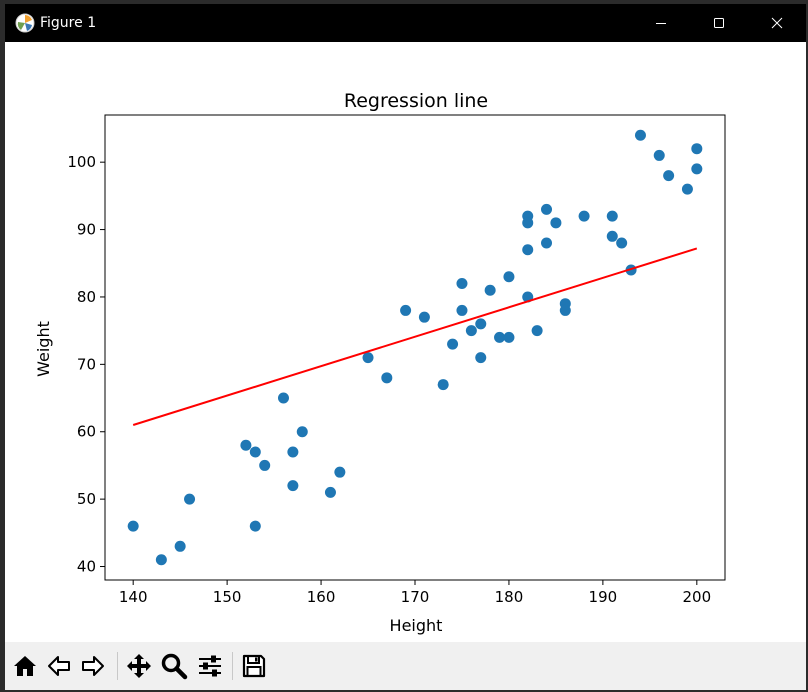  I want to click on x-axis-label: Height, so click(416, 625).